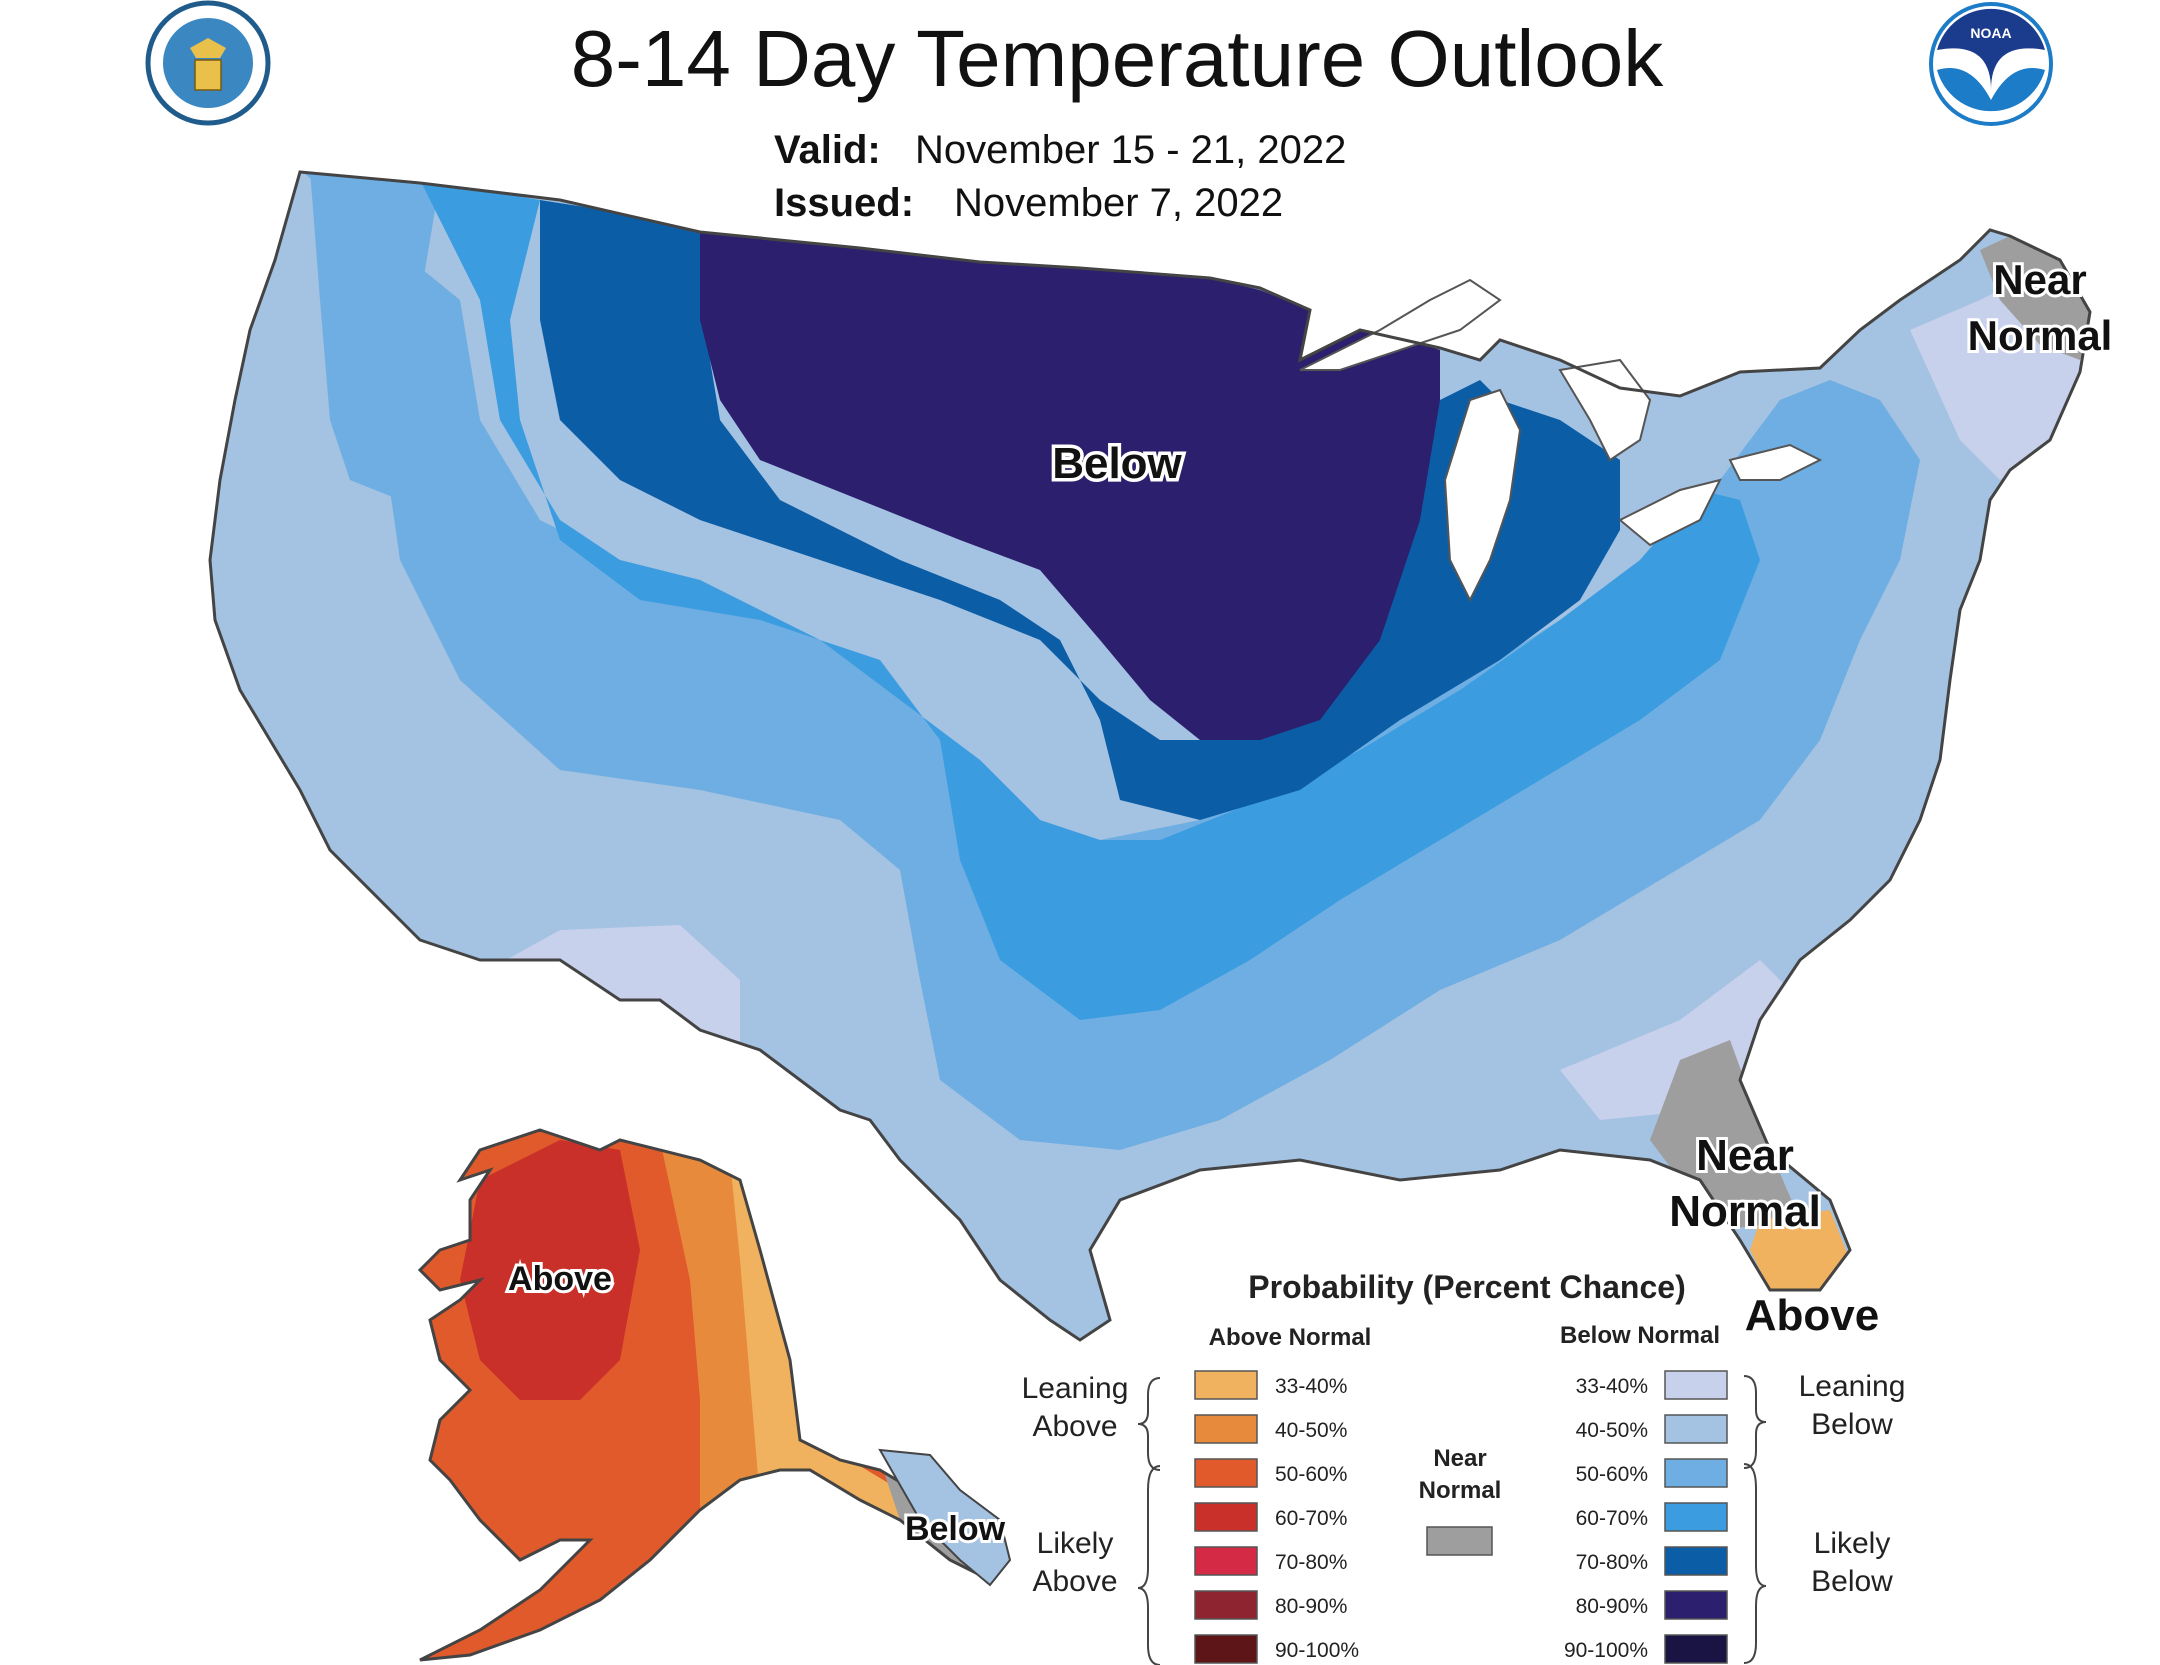  What do you see at coordinates (1290, 1337) in the screenshot?
I see `legend-above-header: Above Normal` at bounding box center [1290, 1337].